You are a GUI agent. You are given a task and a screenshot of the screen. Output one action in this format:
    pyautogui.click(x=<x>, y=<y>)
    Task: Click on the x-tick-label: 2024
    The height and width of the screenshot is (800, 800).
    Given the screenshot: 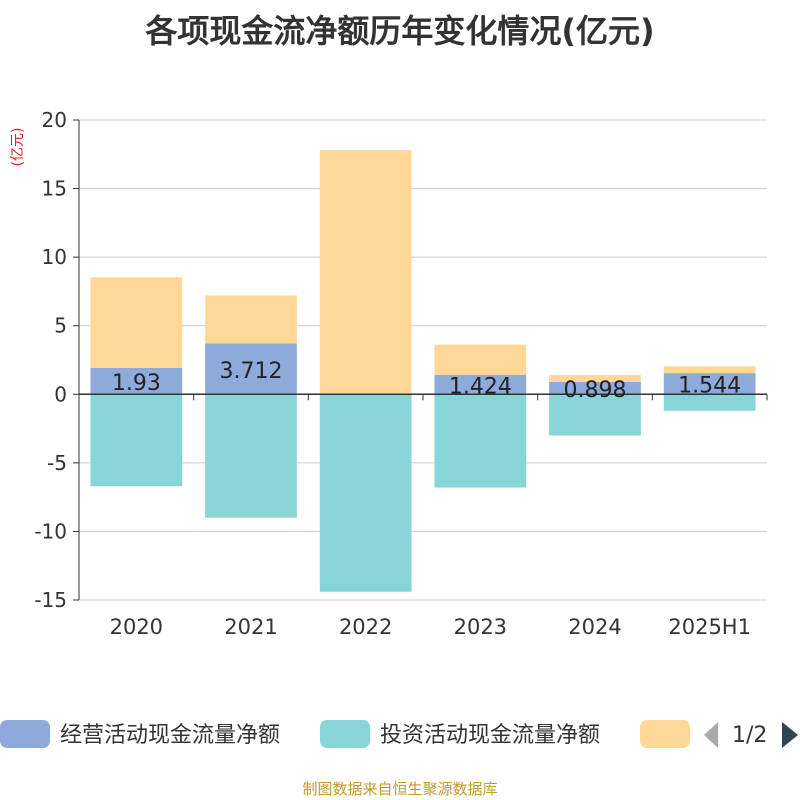 What is the action you would take?
    pyautogui.click(x=594, y=627)
    